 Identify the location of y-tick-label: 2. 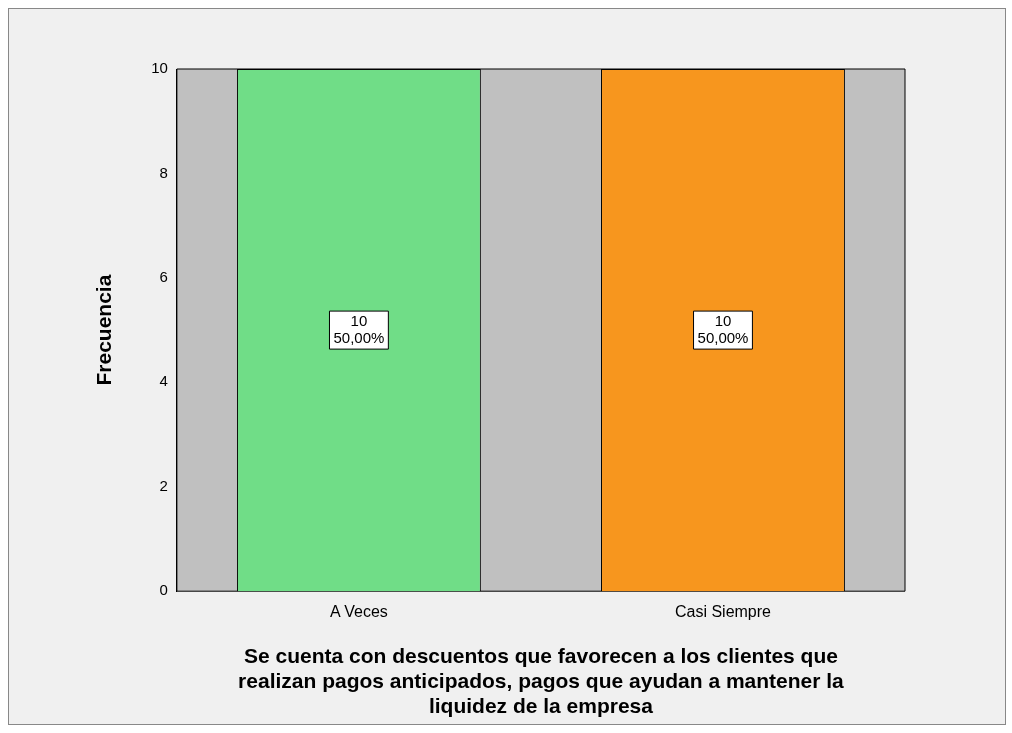
(163, 485).